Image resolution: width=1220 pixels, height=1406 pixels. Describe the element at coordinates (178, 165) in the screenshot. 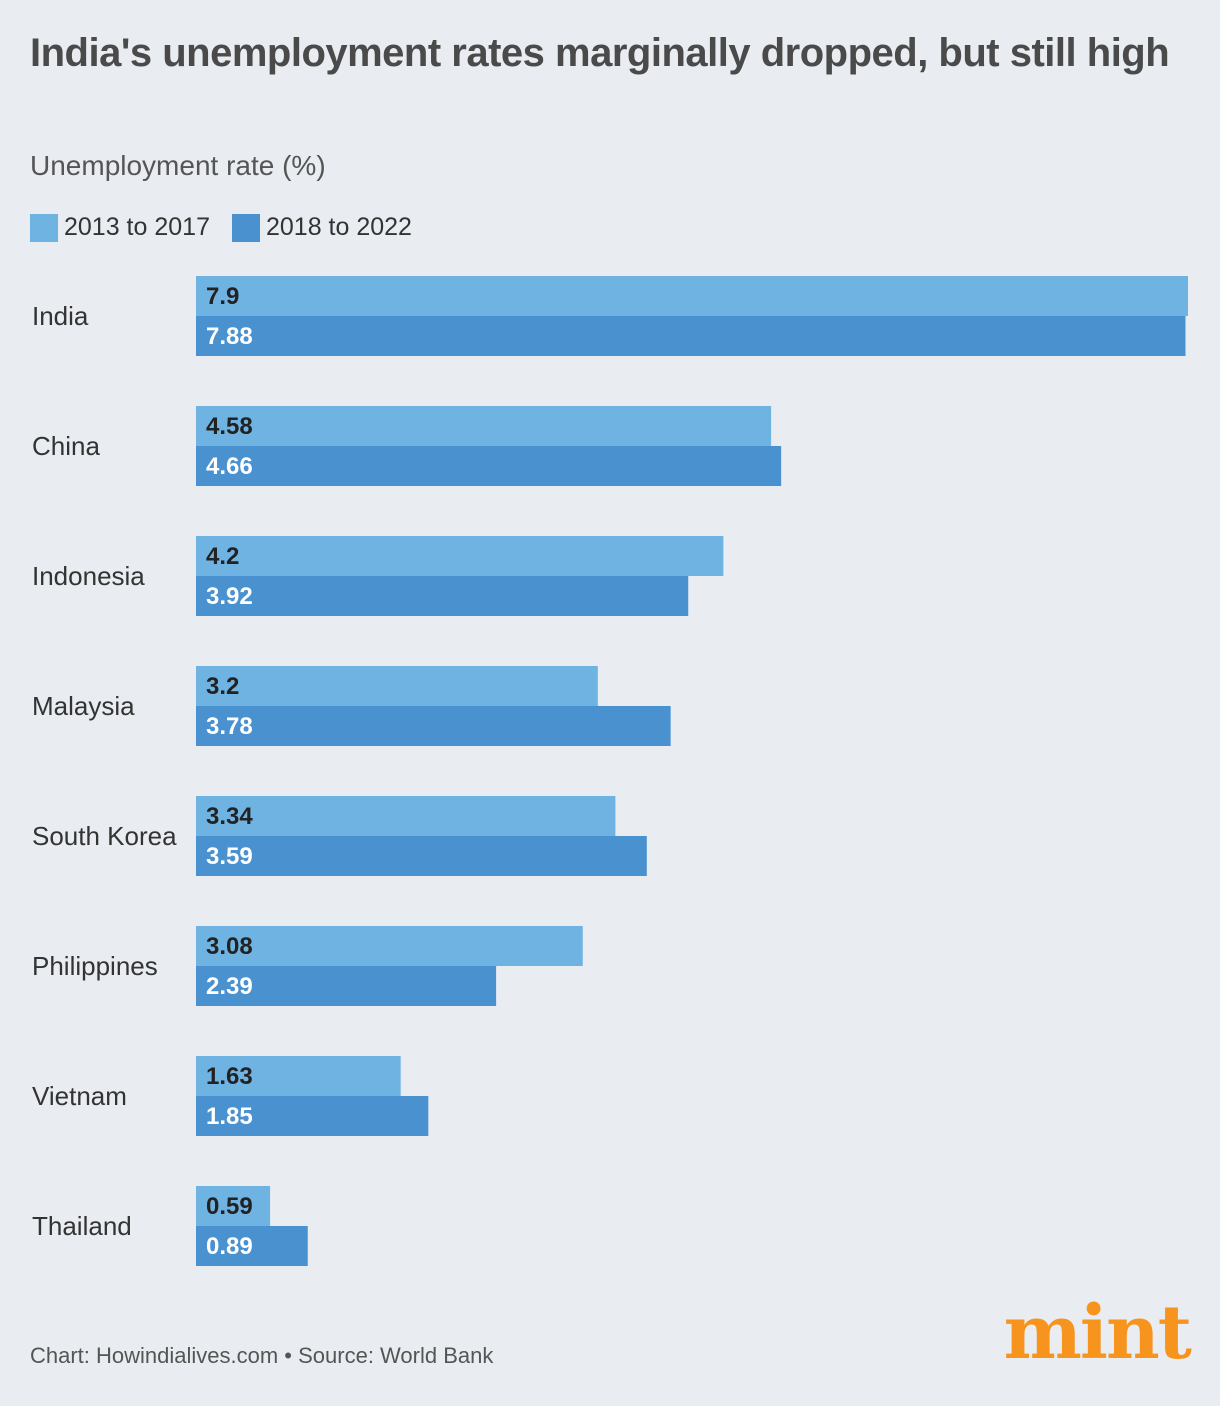

I see `chart-subtitle: Unemployment rate (%)` at that location.